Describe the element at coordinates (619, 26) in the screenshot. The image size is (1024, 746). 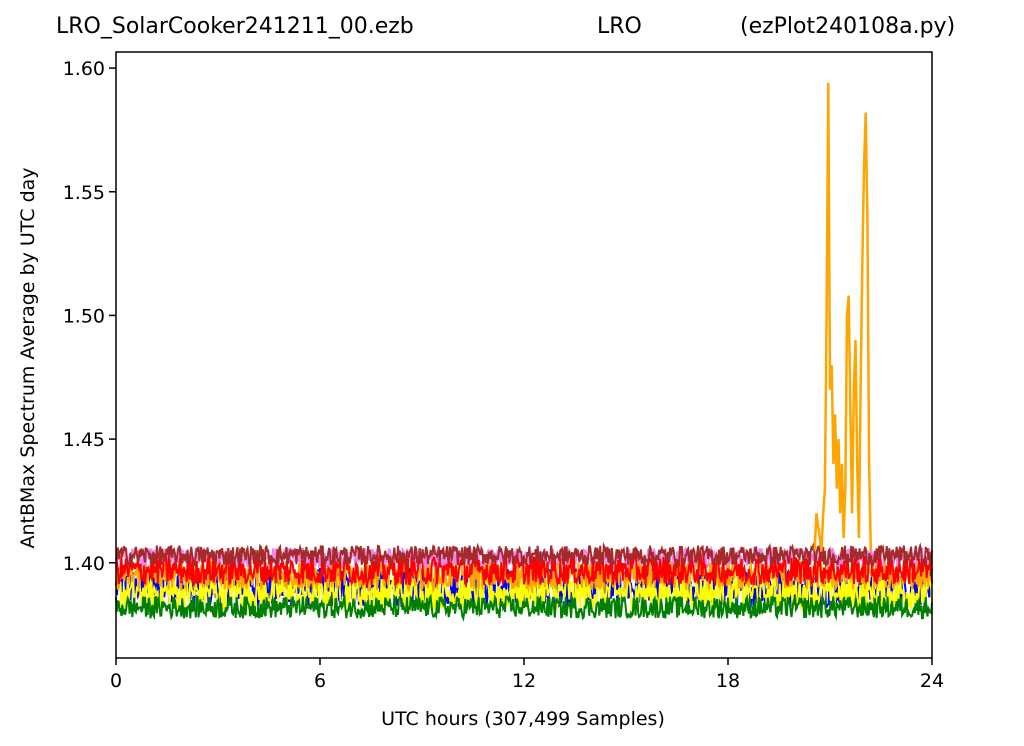
I see `chart-title-center: LRO` at that location.